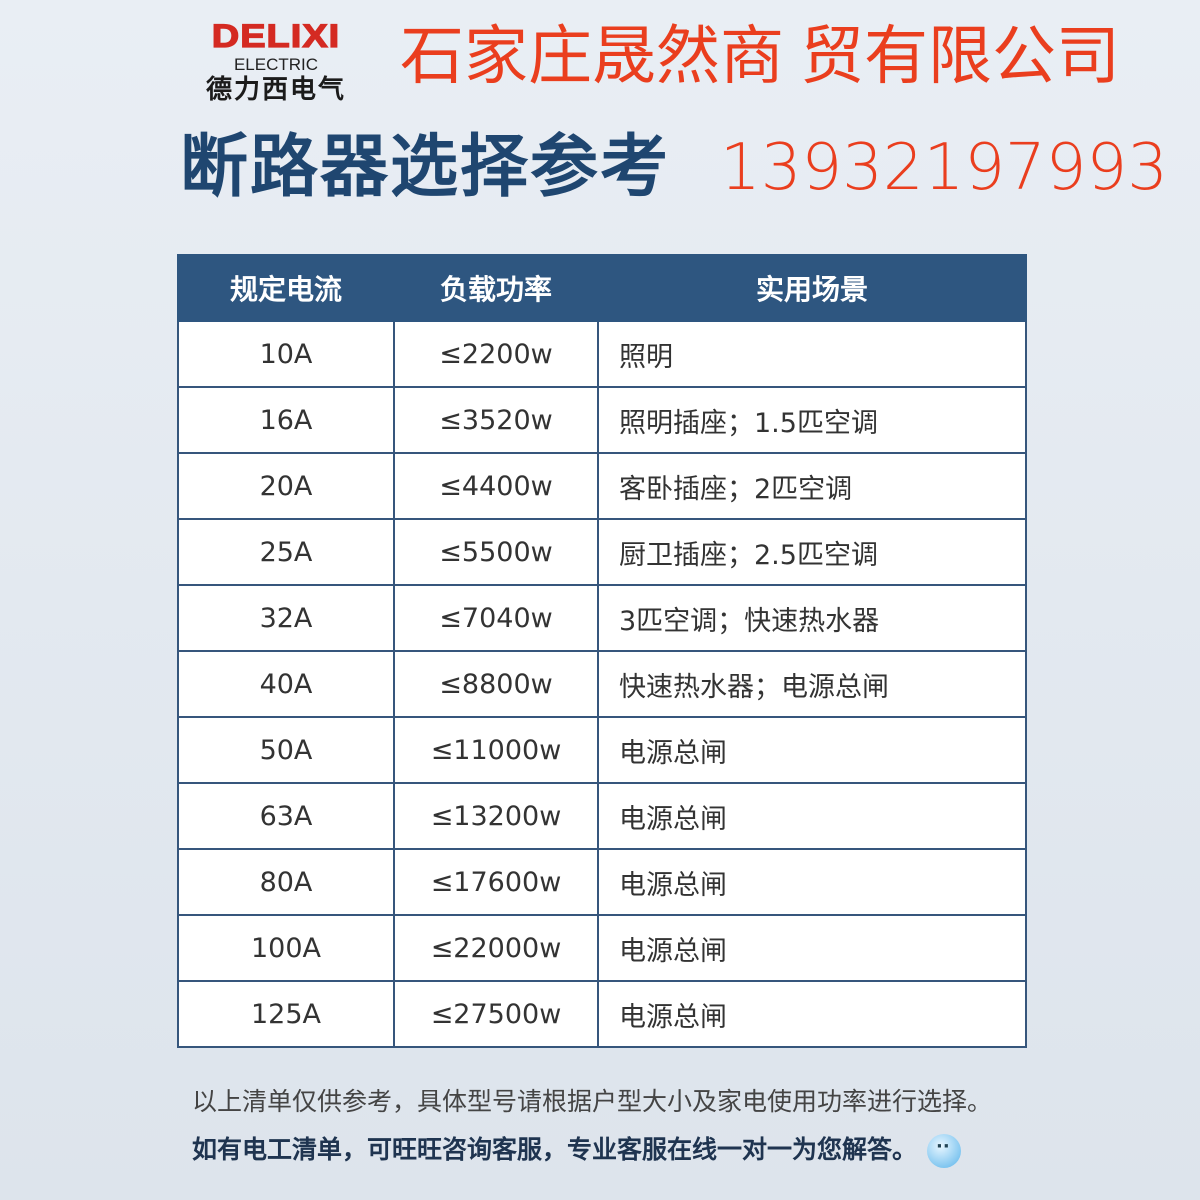  I want to click on cell-current: 20A, so click(286, 486).